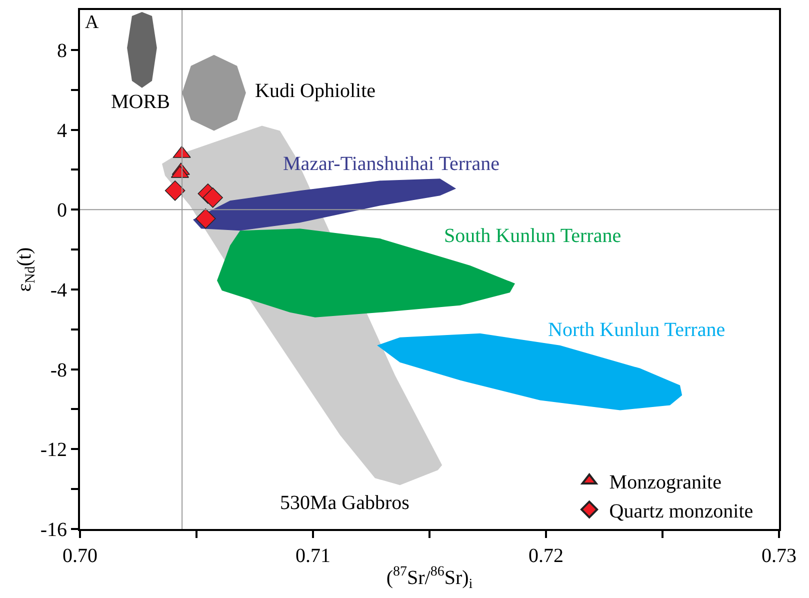 The height and width of the screenshot is (598, 809). I want to click on x-axis-title: ($^{87}$Sr/$^{86}$Sr)$_{i}$, so click(429, 578).